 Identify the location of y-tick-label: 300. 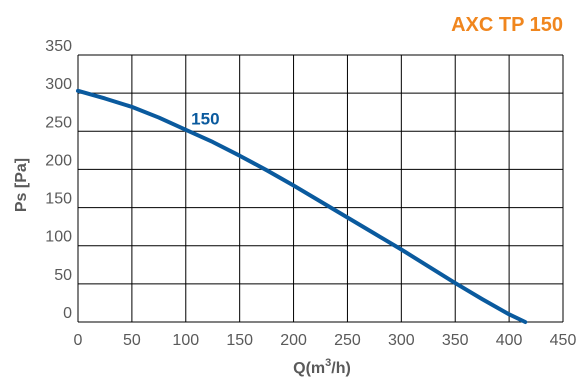
(58, 84).